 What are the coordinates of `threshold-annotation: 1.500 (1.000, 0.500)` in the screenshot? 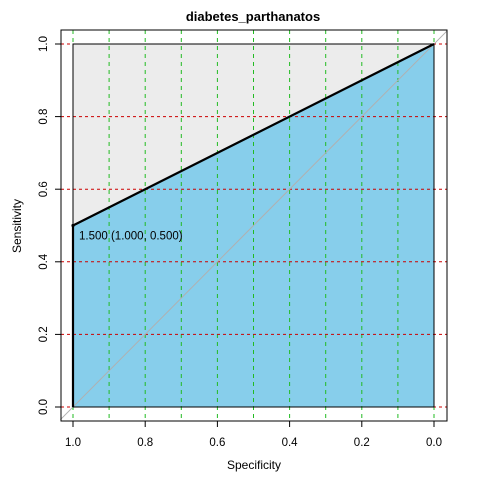 It's located at (131, 237).